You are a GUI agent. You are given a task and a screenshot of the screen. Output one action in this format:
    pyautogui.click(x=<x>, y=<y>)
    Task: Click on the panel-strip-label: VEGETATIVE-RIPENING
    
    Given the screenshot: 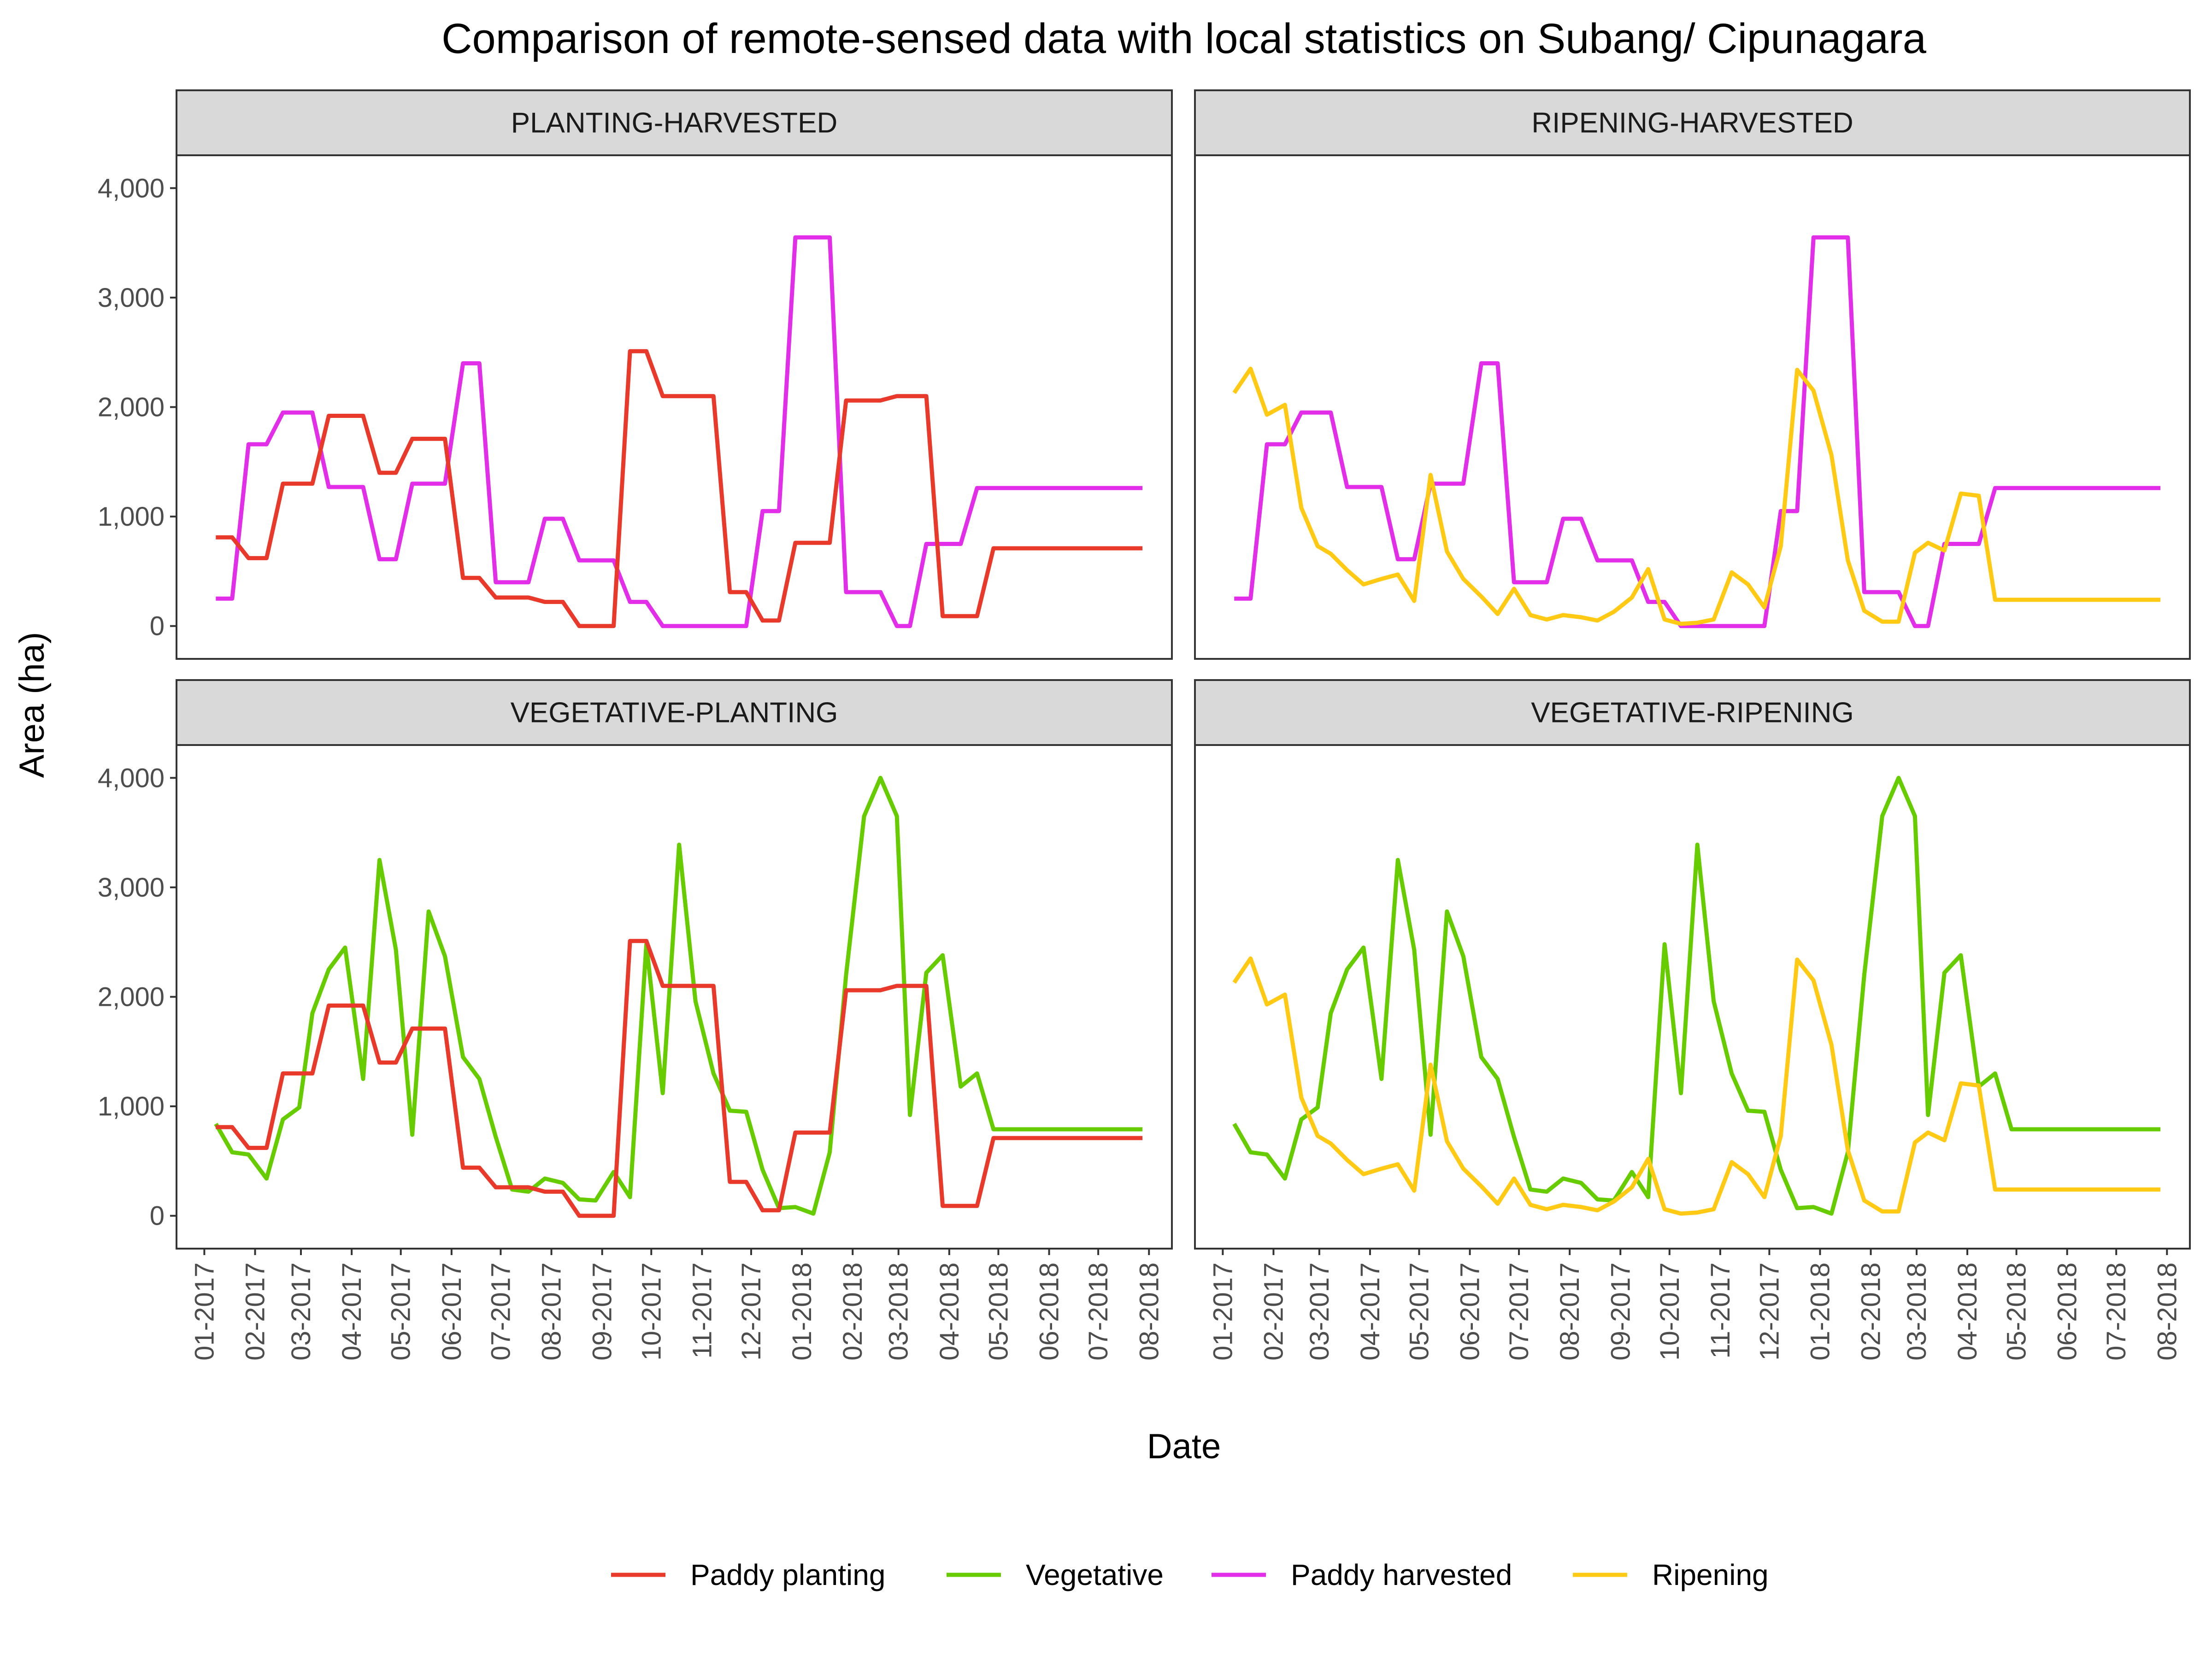 What is the action you would take?
    pyautogui.click(x=1692, y=713)
    